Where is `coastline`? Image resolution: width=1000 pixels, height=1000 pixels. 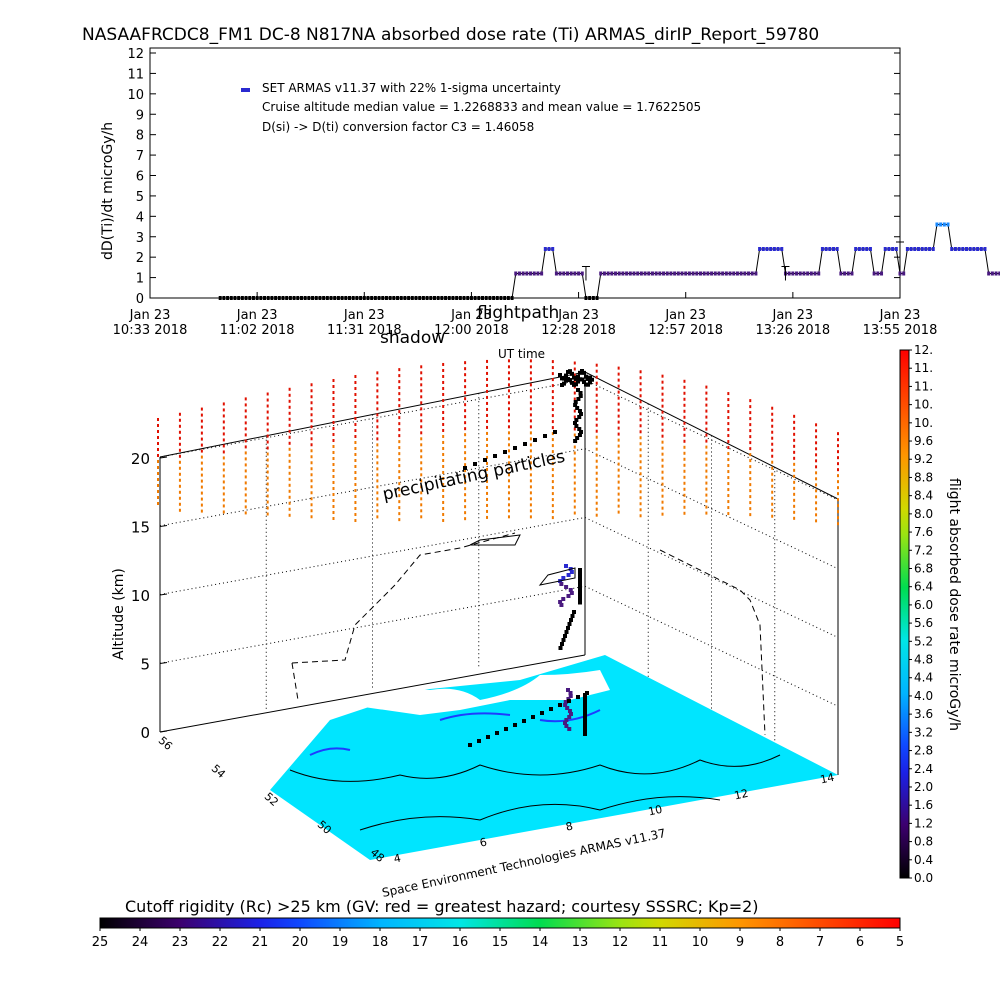 coastline is located at coordinates (455, 732).